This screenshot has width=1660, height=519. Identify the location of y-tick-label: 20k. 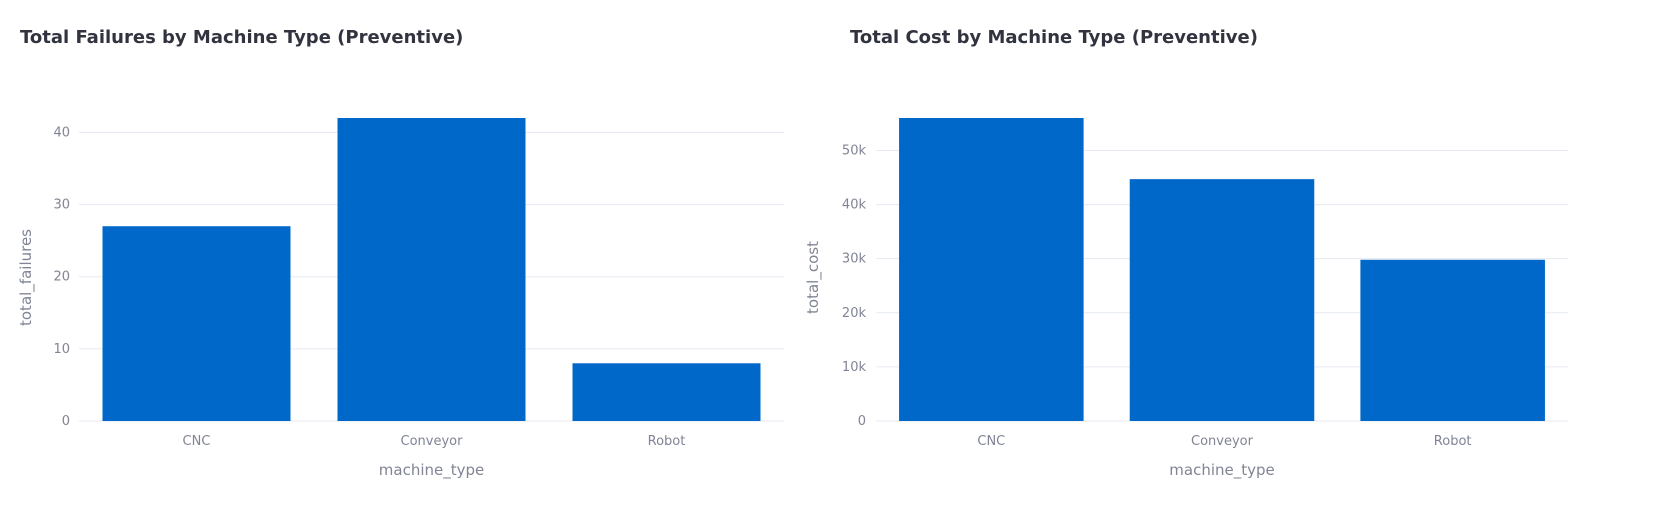
(854, 313).